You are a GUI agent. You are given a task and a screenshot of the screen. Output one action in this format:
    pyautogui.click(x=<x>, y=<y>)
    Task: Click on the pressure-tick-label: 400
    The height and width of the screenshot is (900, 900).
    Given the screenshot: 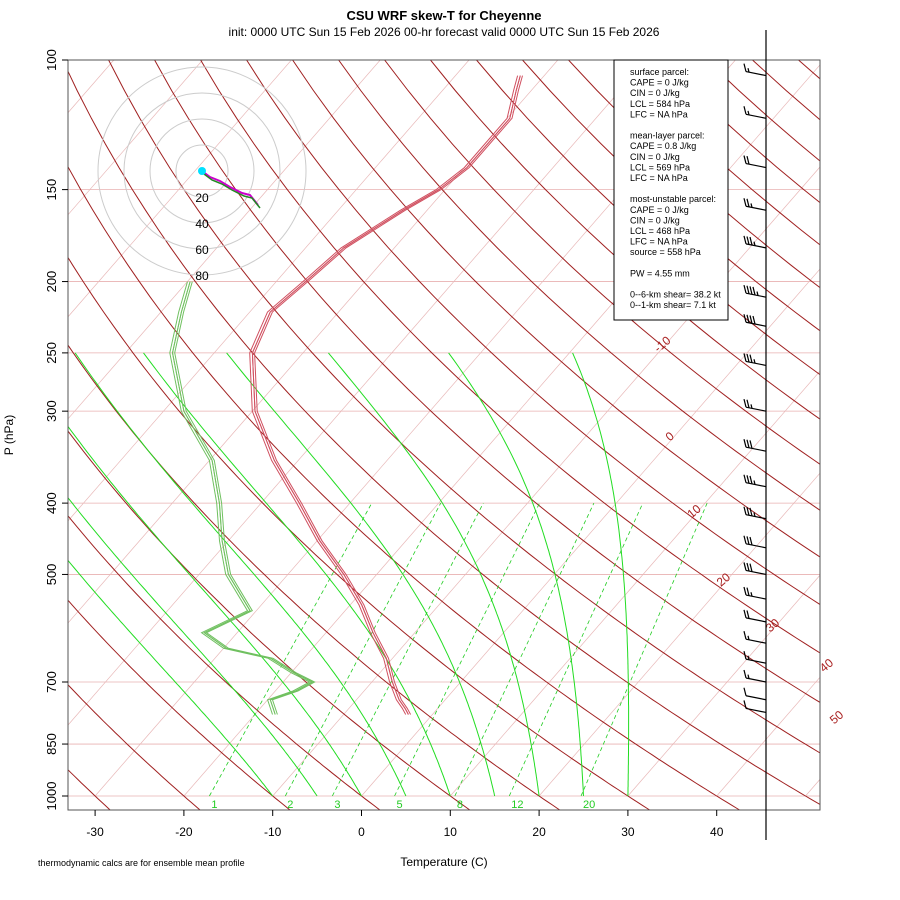 What is the action you would take?
    pyautogui.click(x=51, y=503)
    